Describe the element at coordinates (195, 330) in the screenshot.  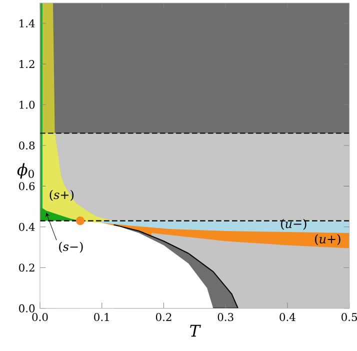
I see `x-axis-title: T` at that location.